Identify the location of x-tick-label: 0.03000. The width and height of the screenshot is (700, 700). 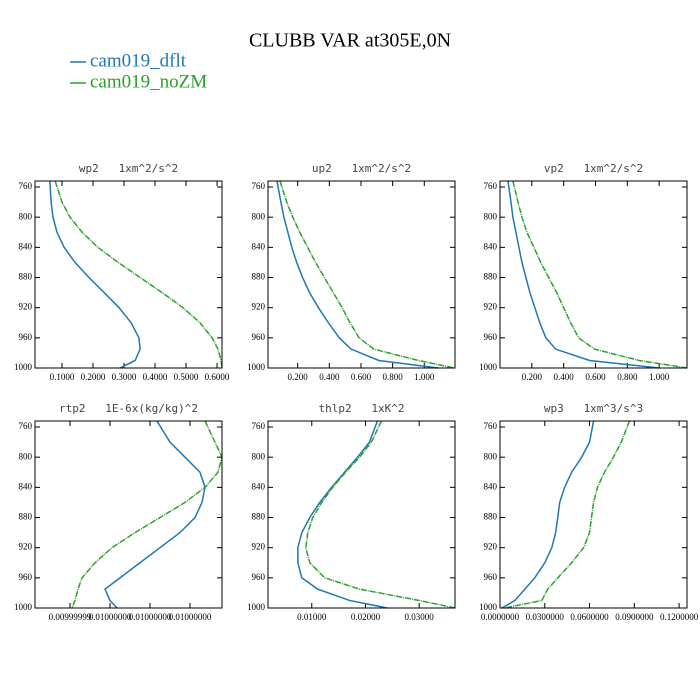
(420, 617).